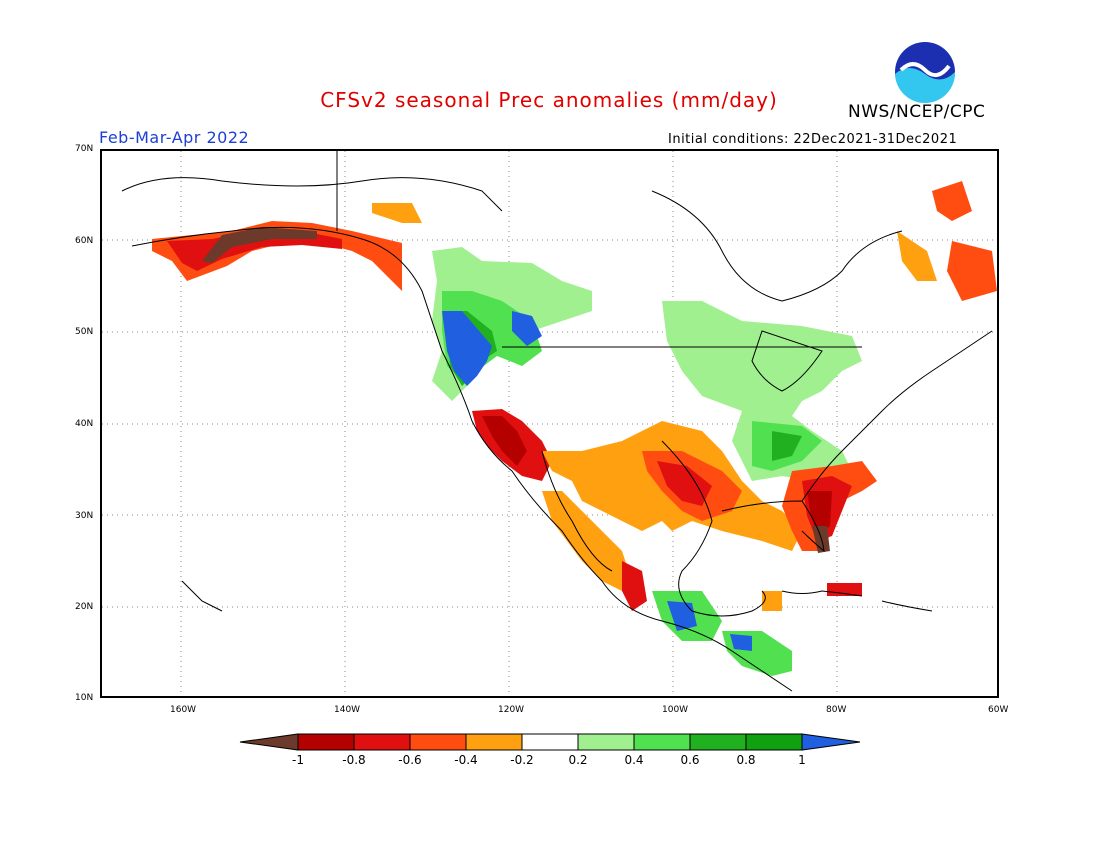 The height and width of the screenshot is (850, 1100). Describe the element at coordinates (689, 760) in the screenshot. I see `colorbar-label: 0.6` at that location.